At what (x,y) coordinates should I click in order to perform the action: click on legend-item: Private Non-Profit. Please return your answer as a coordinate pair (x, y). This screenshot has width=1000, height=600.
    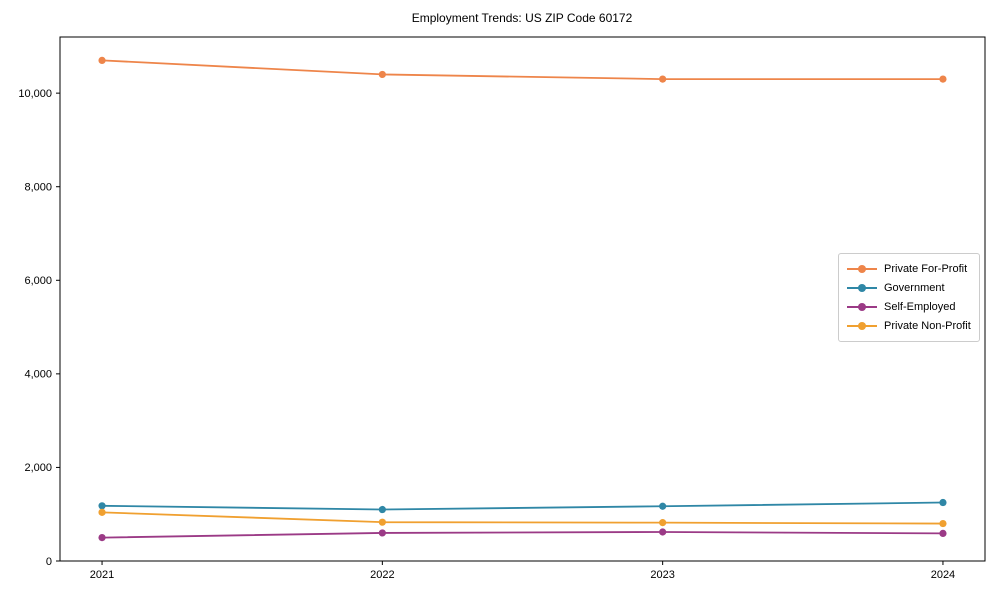
    Looking at the image, I should click on (909, 325).